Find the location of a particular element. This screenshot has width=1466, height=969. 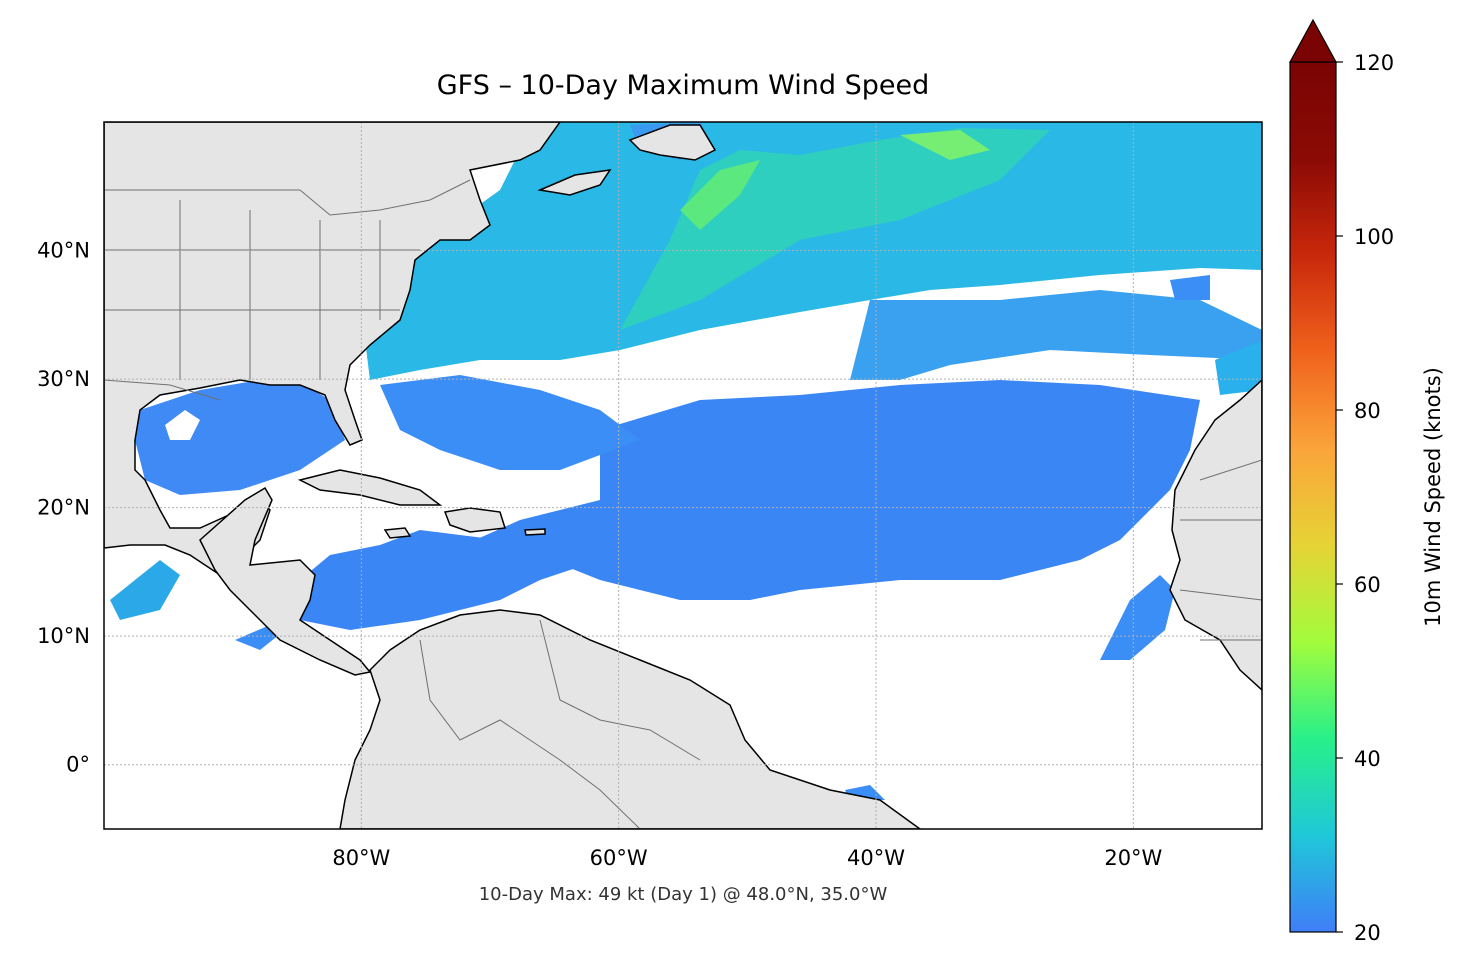

wind-region-jet-max is located at coordinates (720, 195).